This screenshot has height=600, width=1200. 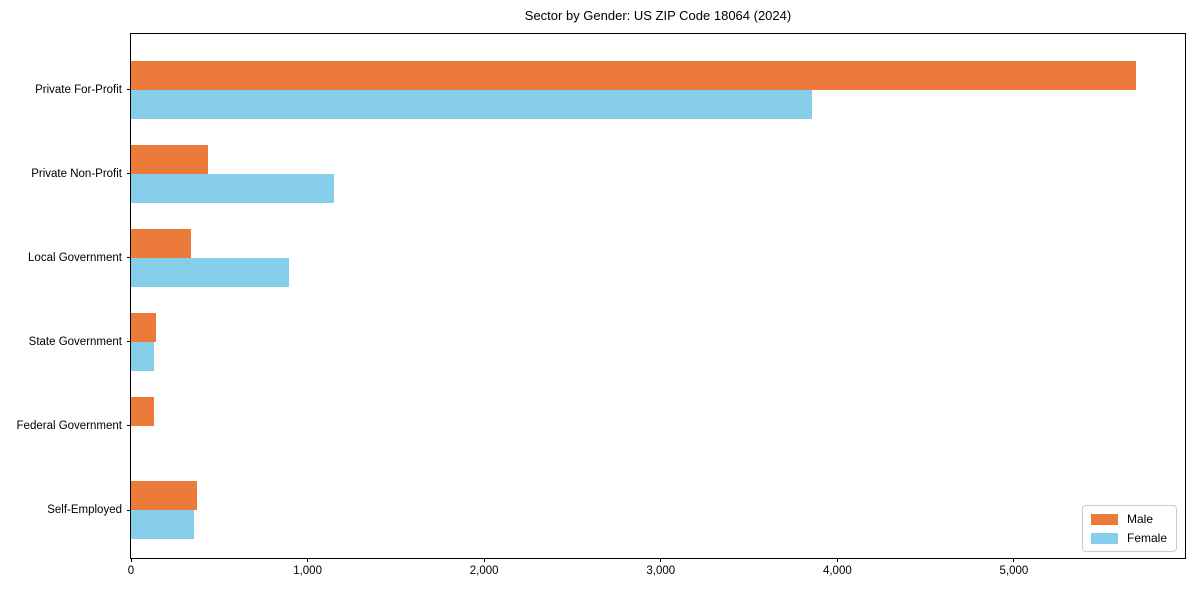 What do you see at coordinates (1104, 538) in the screenshot?
I see `female-series-swatch` at bounding box center [1104, 538].